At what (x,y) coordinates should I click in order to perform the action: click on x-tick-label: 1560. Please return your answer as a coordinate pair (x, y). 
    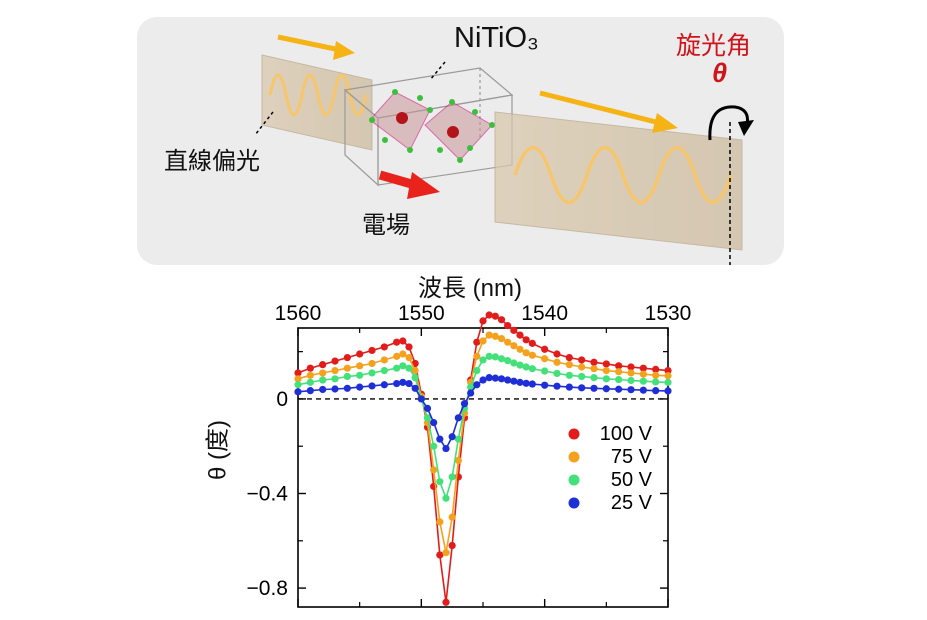
    Looking at the image, I should click on (298, 313).